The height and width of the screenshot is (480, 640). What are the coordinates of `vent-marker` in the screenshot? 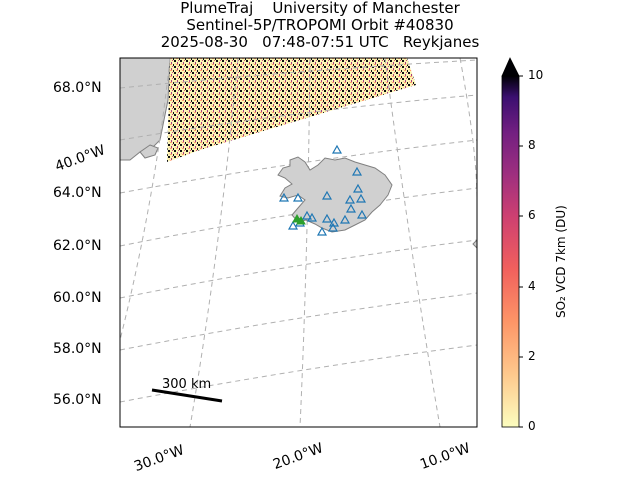 It's located at (301, 220).